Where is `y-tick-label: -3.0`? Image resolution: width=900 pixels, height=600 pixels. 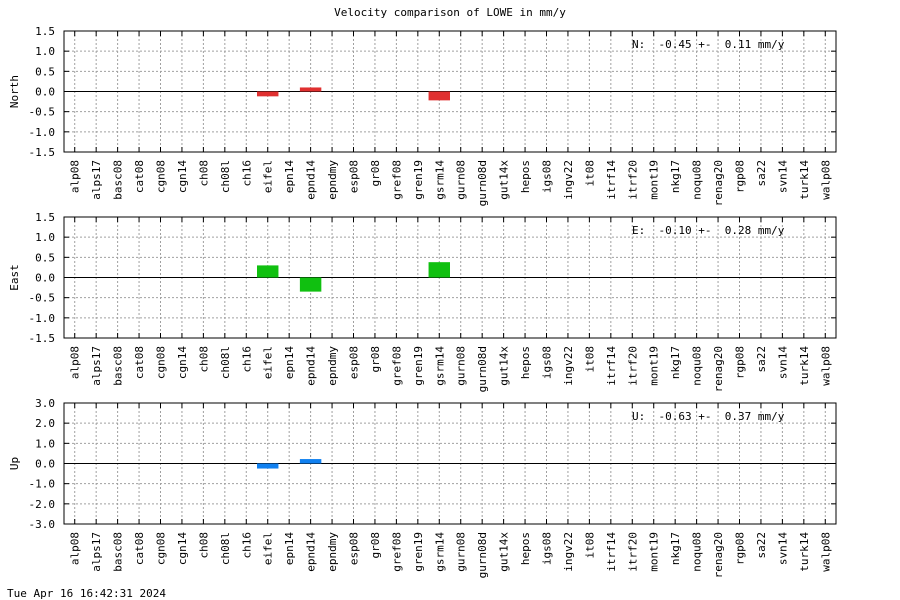 y-tick-label: -3.0 is located at coordinates (42, 524).